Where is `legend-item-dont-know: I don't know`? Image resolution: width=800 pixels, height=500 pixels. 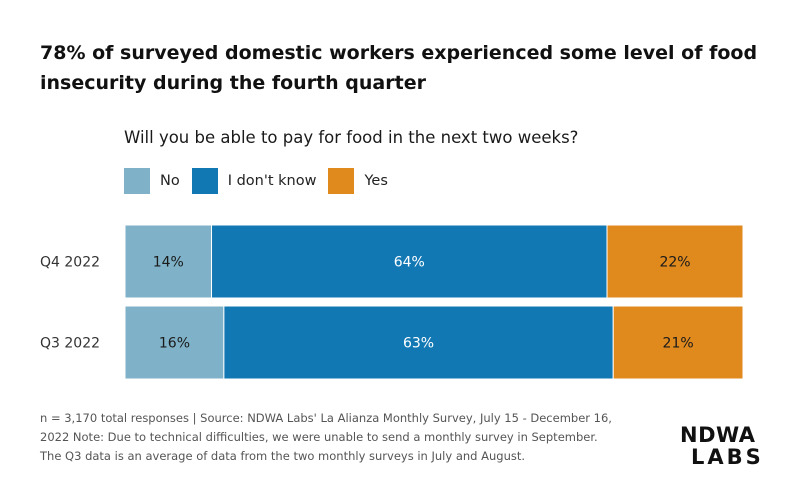
legend-item-dont-know: I don't know is located at coordinates (254, 181).